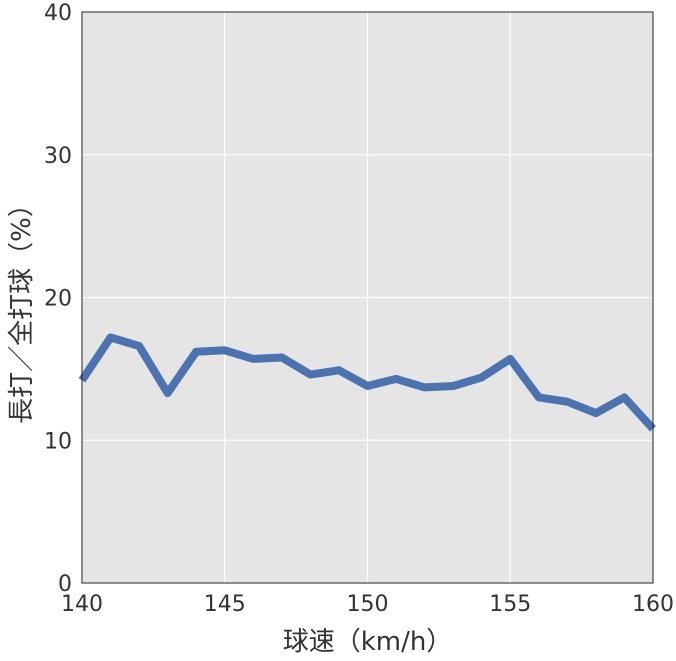  Describe the element at coordinates (58, 441) in the screenshot. I see `y-tick-label: 10` at that location.